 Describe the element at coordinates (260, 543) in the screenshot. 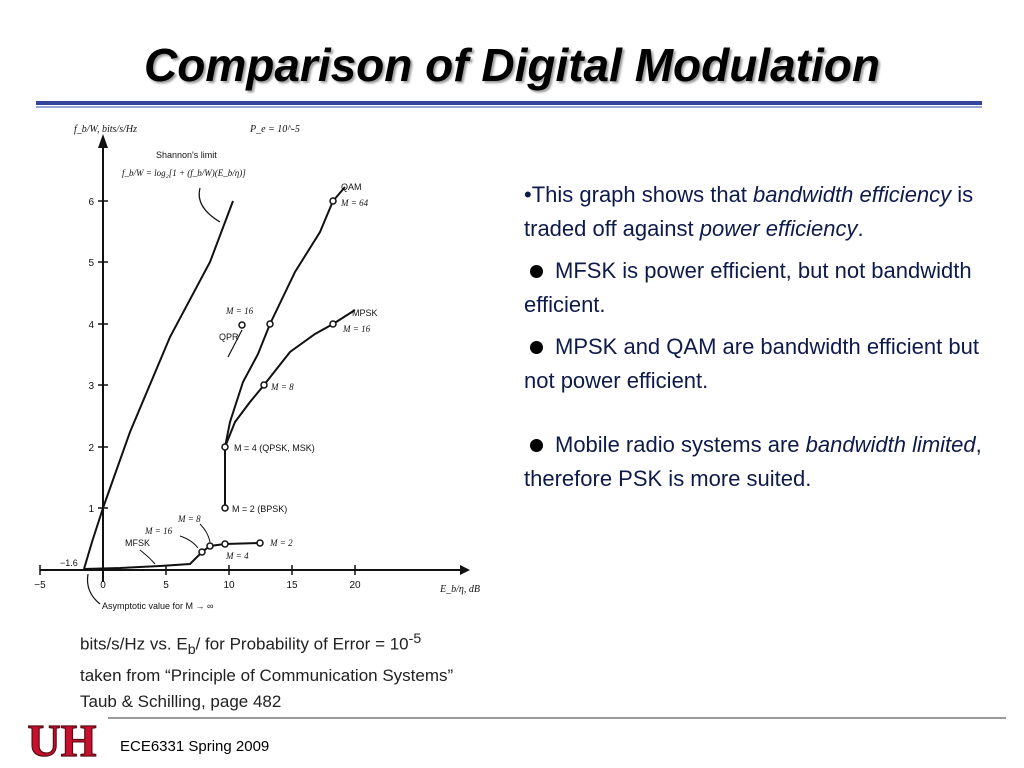

I see `mfsk-m2-point` at that location.